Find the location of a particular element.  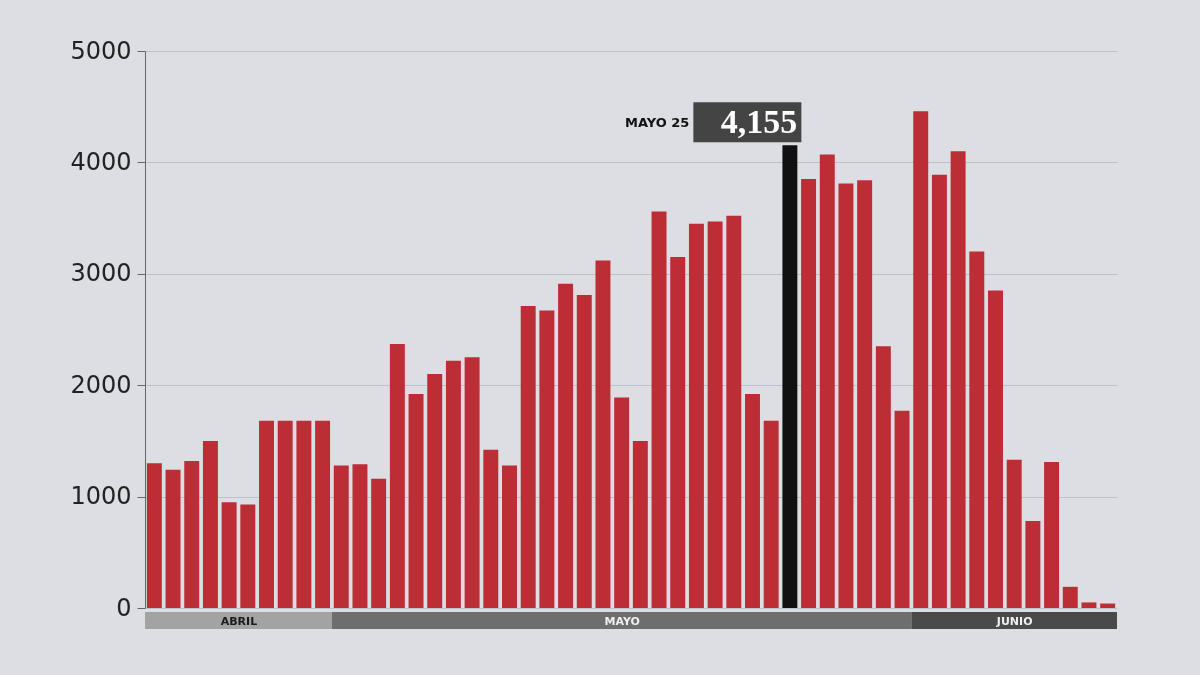

x-tick-label: ABRIL is located at coordinates (239, 621).